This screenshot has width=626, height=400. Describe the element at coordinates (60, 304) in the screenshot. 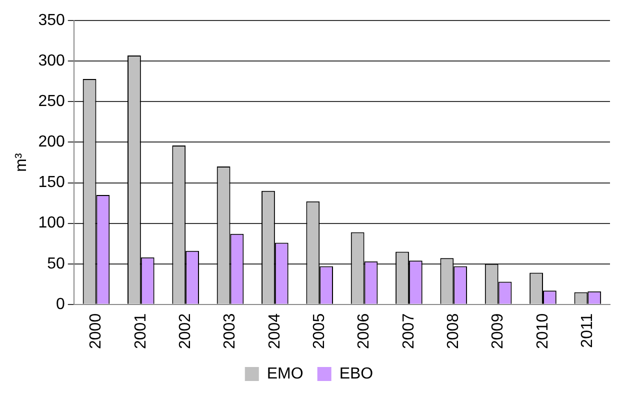

I see `y-tick-label: 0` at that location.